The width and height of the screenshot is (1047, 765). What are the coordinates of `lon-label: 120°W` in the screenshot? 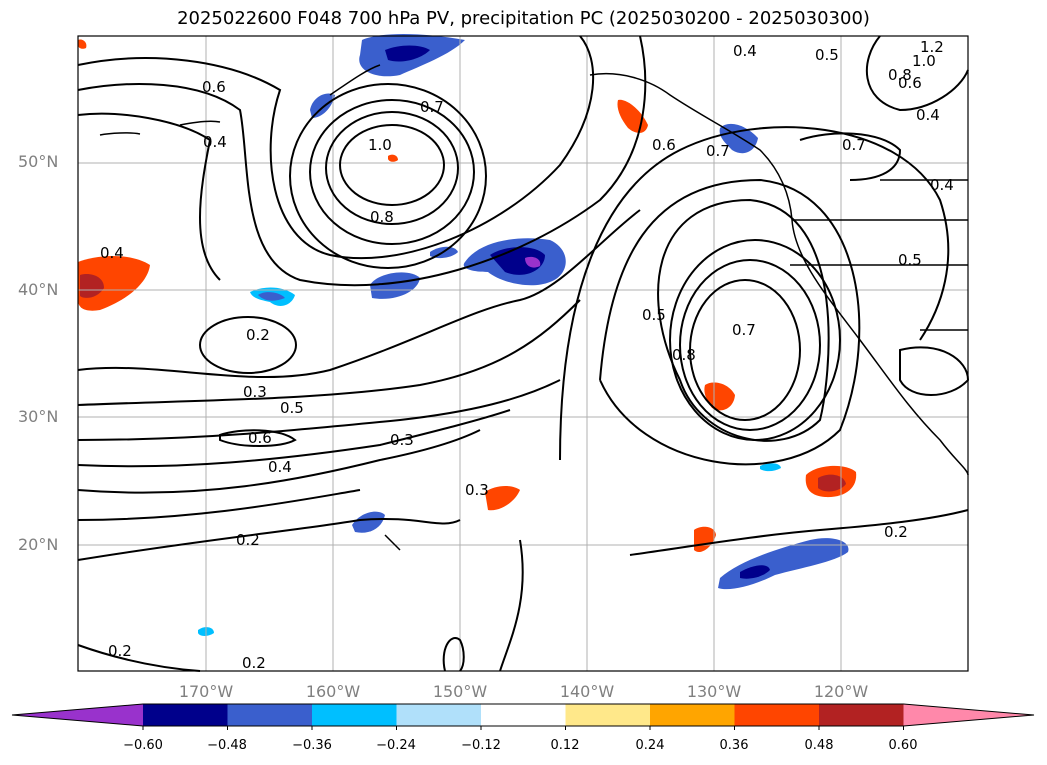 It's located at (841, 691).